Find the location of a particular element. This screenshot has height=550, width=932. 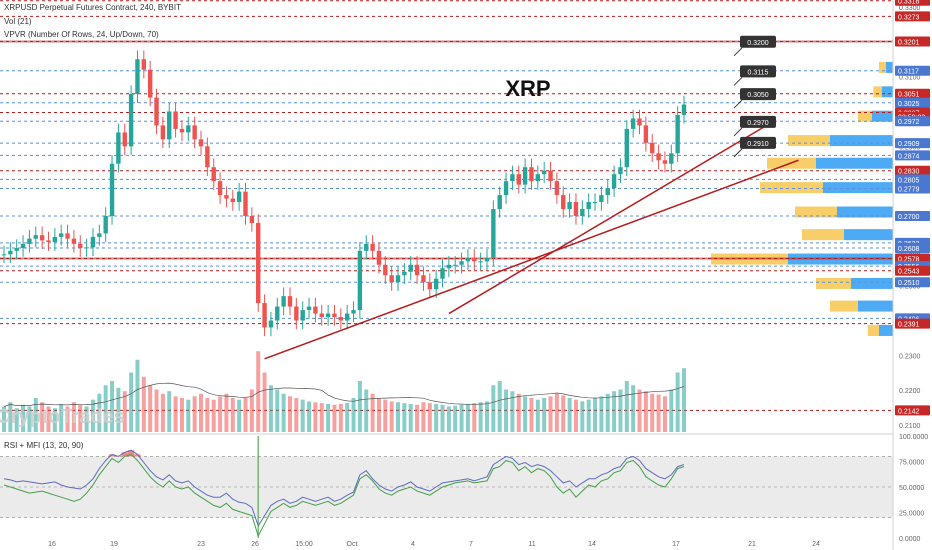

axis-badge-label: 0.3318 is located at coordinates (909, 3).